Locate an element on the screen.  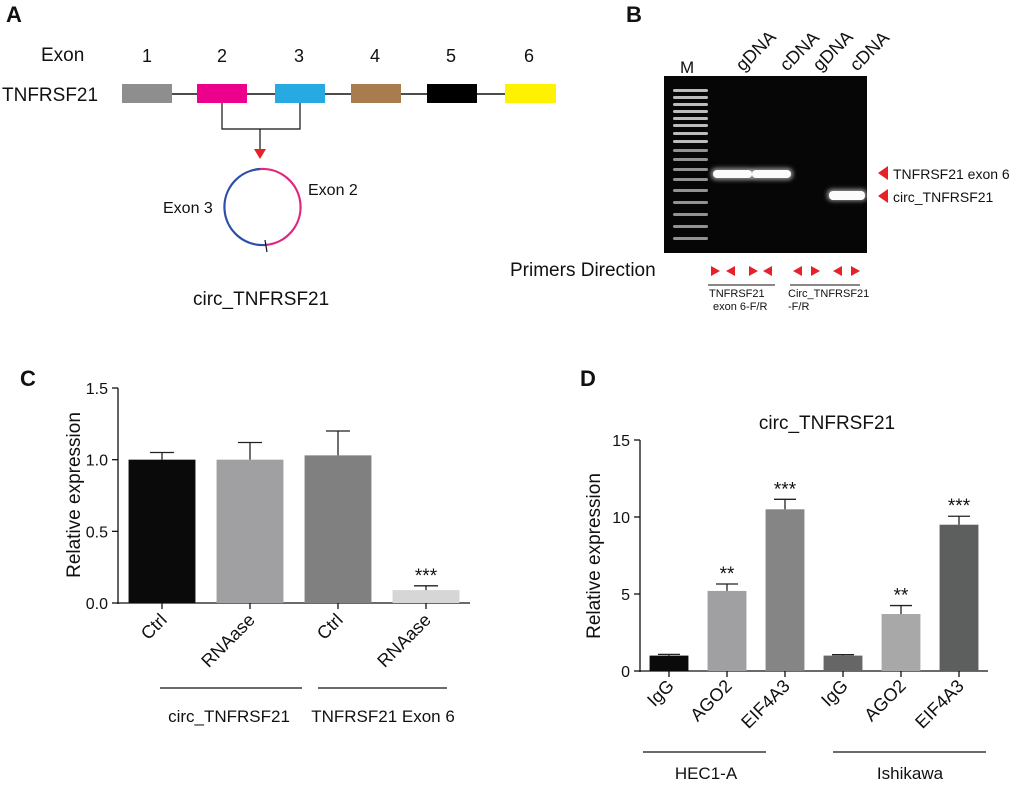
splice-arrow-head is located at coordinates (260, 154).